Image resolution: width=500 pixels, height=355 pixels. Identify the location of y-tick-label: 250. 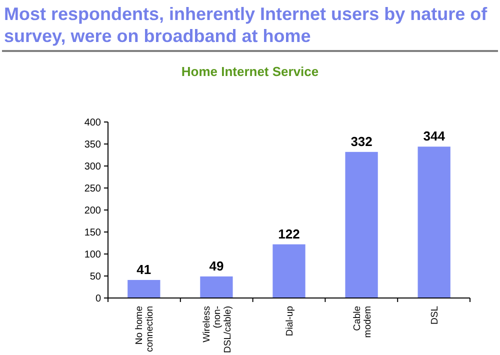
(93, 189).